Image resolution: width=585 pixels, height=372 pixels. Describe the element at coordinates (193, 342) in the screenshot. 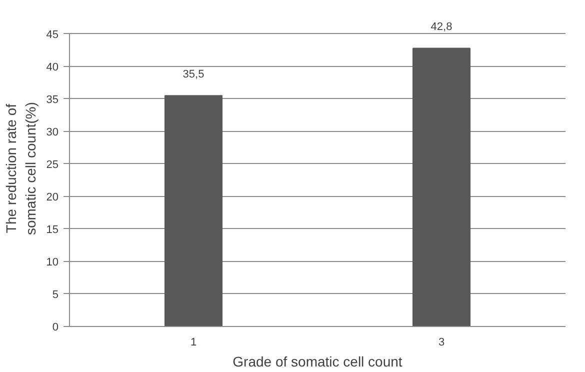

I see `x-tick-label: 1` at that location.